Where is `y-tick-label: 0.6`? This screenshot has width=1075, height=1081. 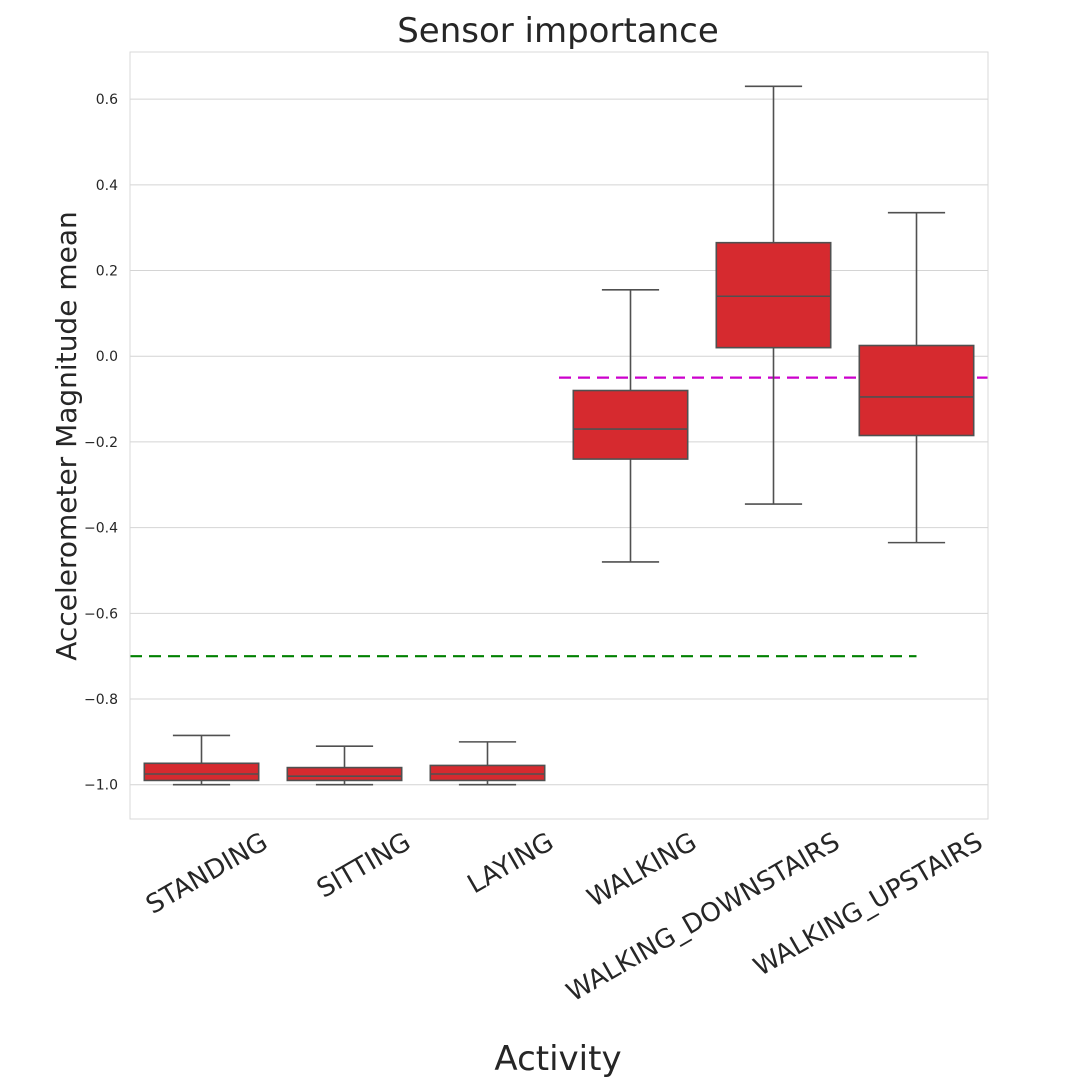 y-tick-label: 0.6 is located at coordinates (107, 100).